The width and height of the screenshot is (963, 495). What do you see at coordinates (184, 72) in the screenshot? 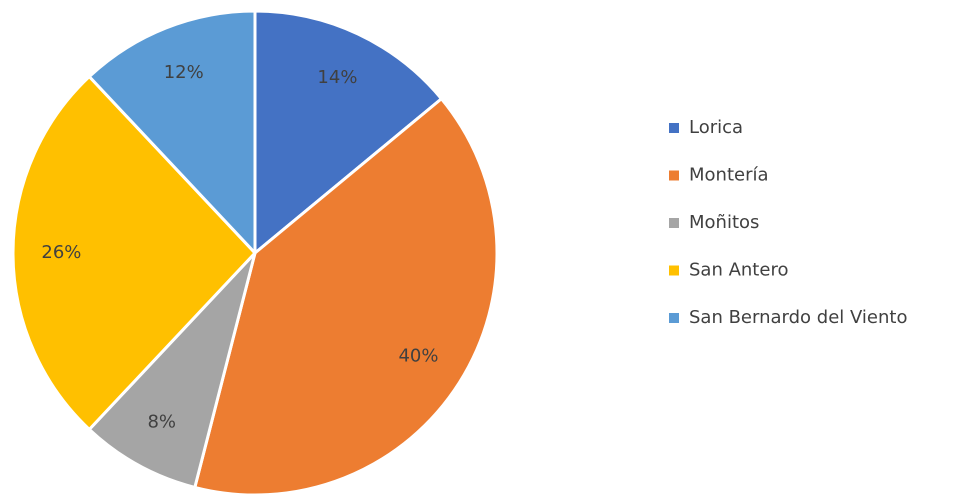
I see `data-label: 12%` at bounding box center [184, 72].